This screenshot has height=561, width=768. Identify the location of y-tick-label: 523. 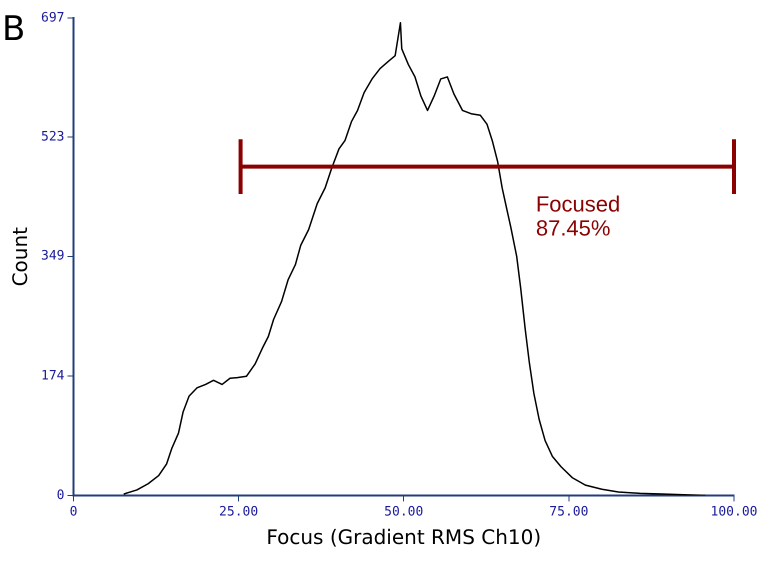
(52, 137).